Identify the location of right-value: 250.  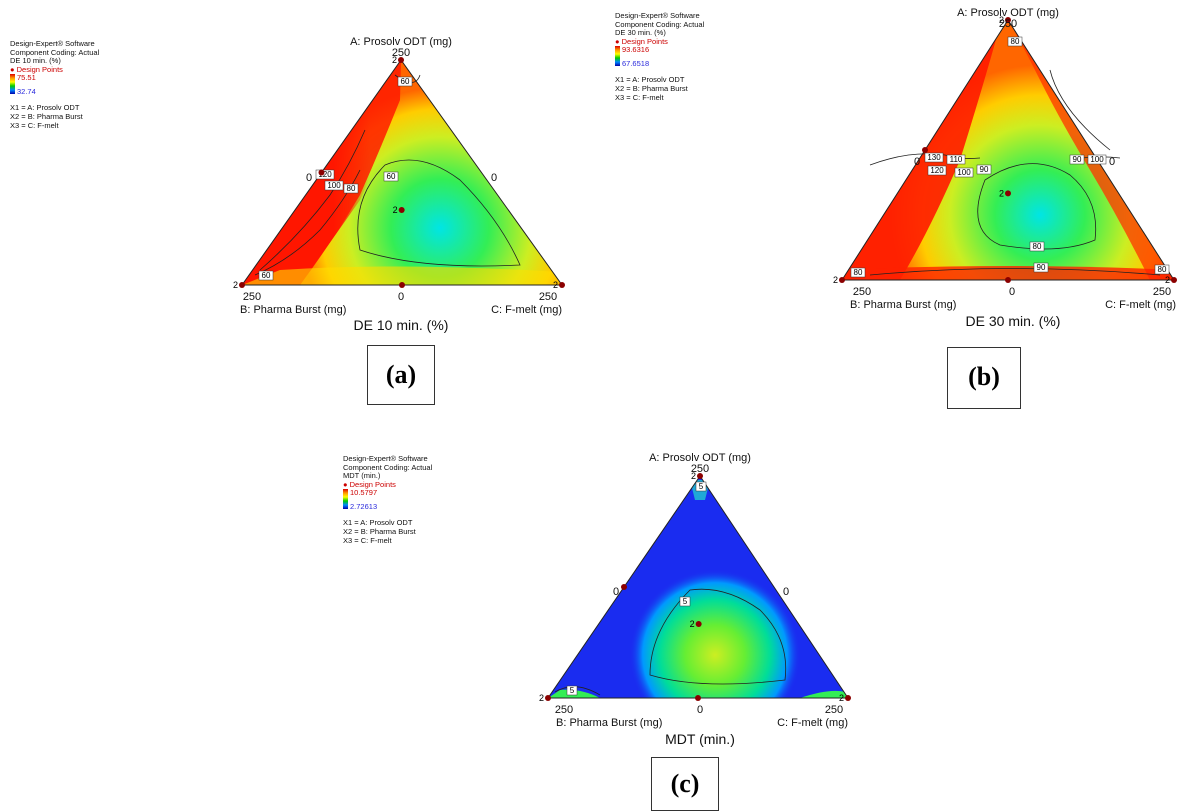
(1162, 292).